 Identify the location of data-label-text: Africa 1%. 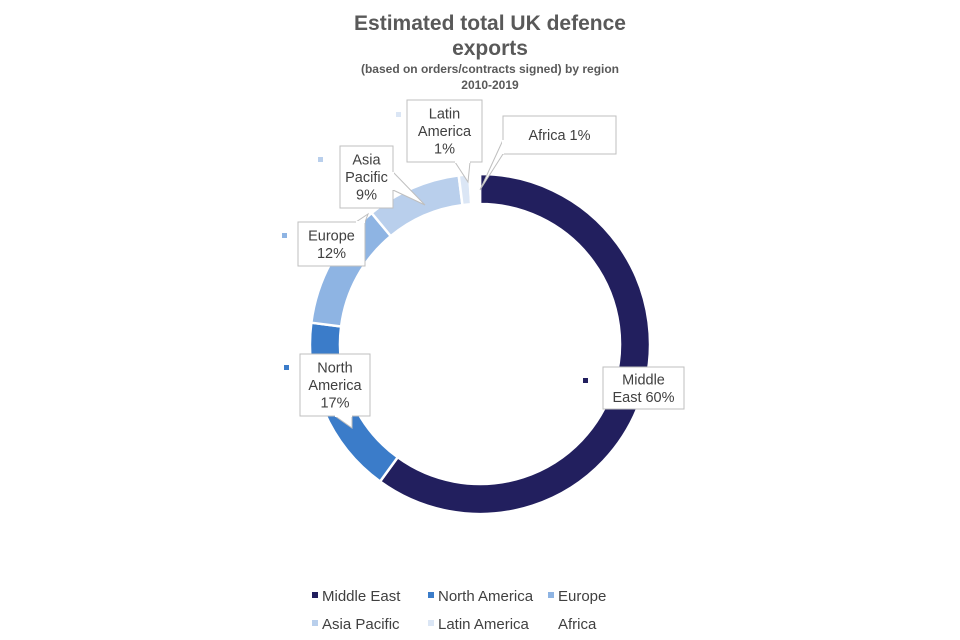
(559, 136).